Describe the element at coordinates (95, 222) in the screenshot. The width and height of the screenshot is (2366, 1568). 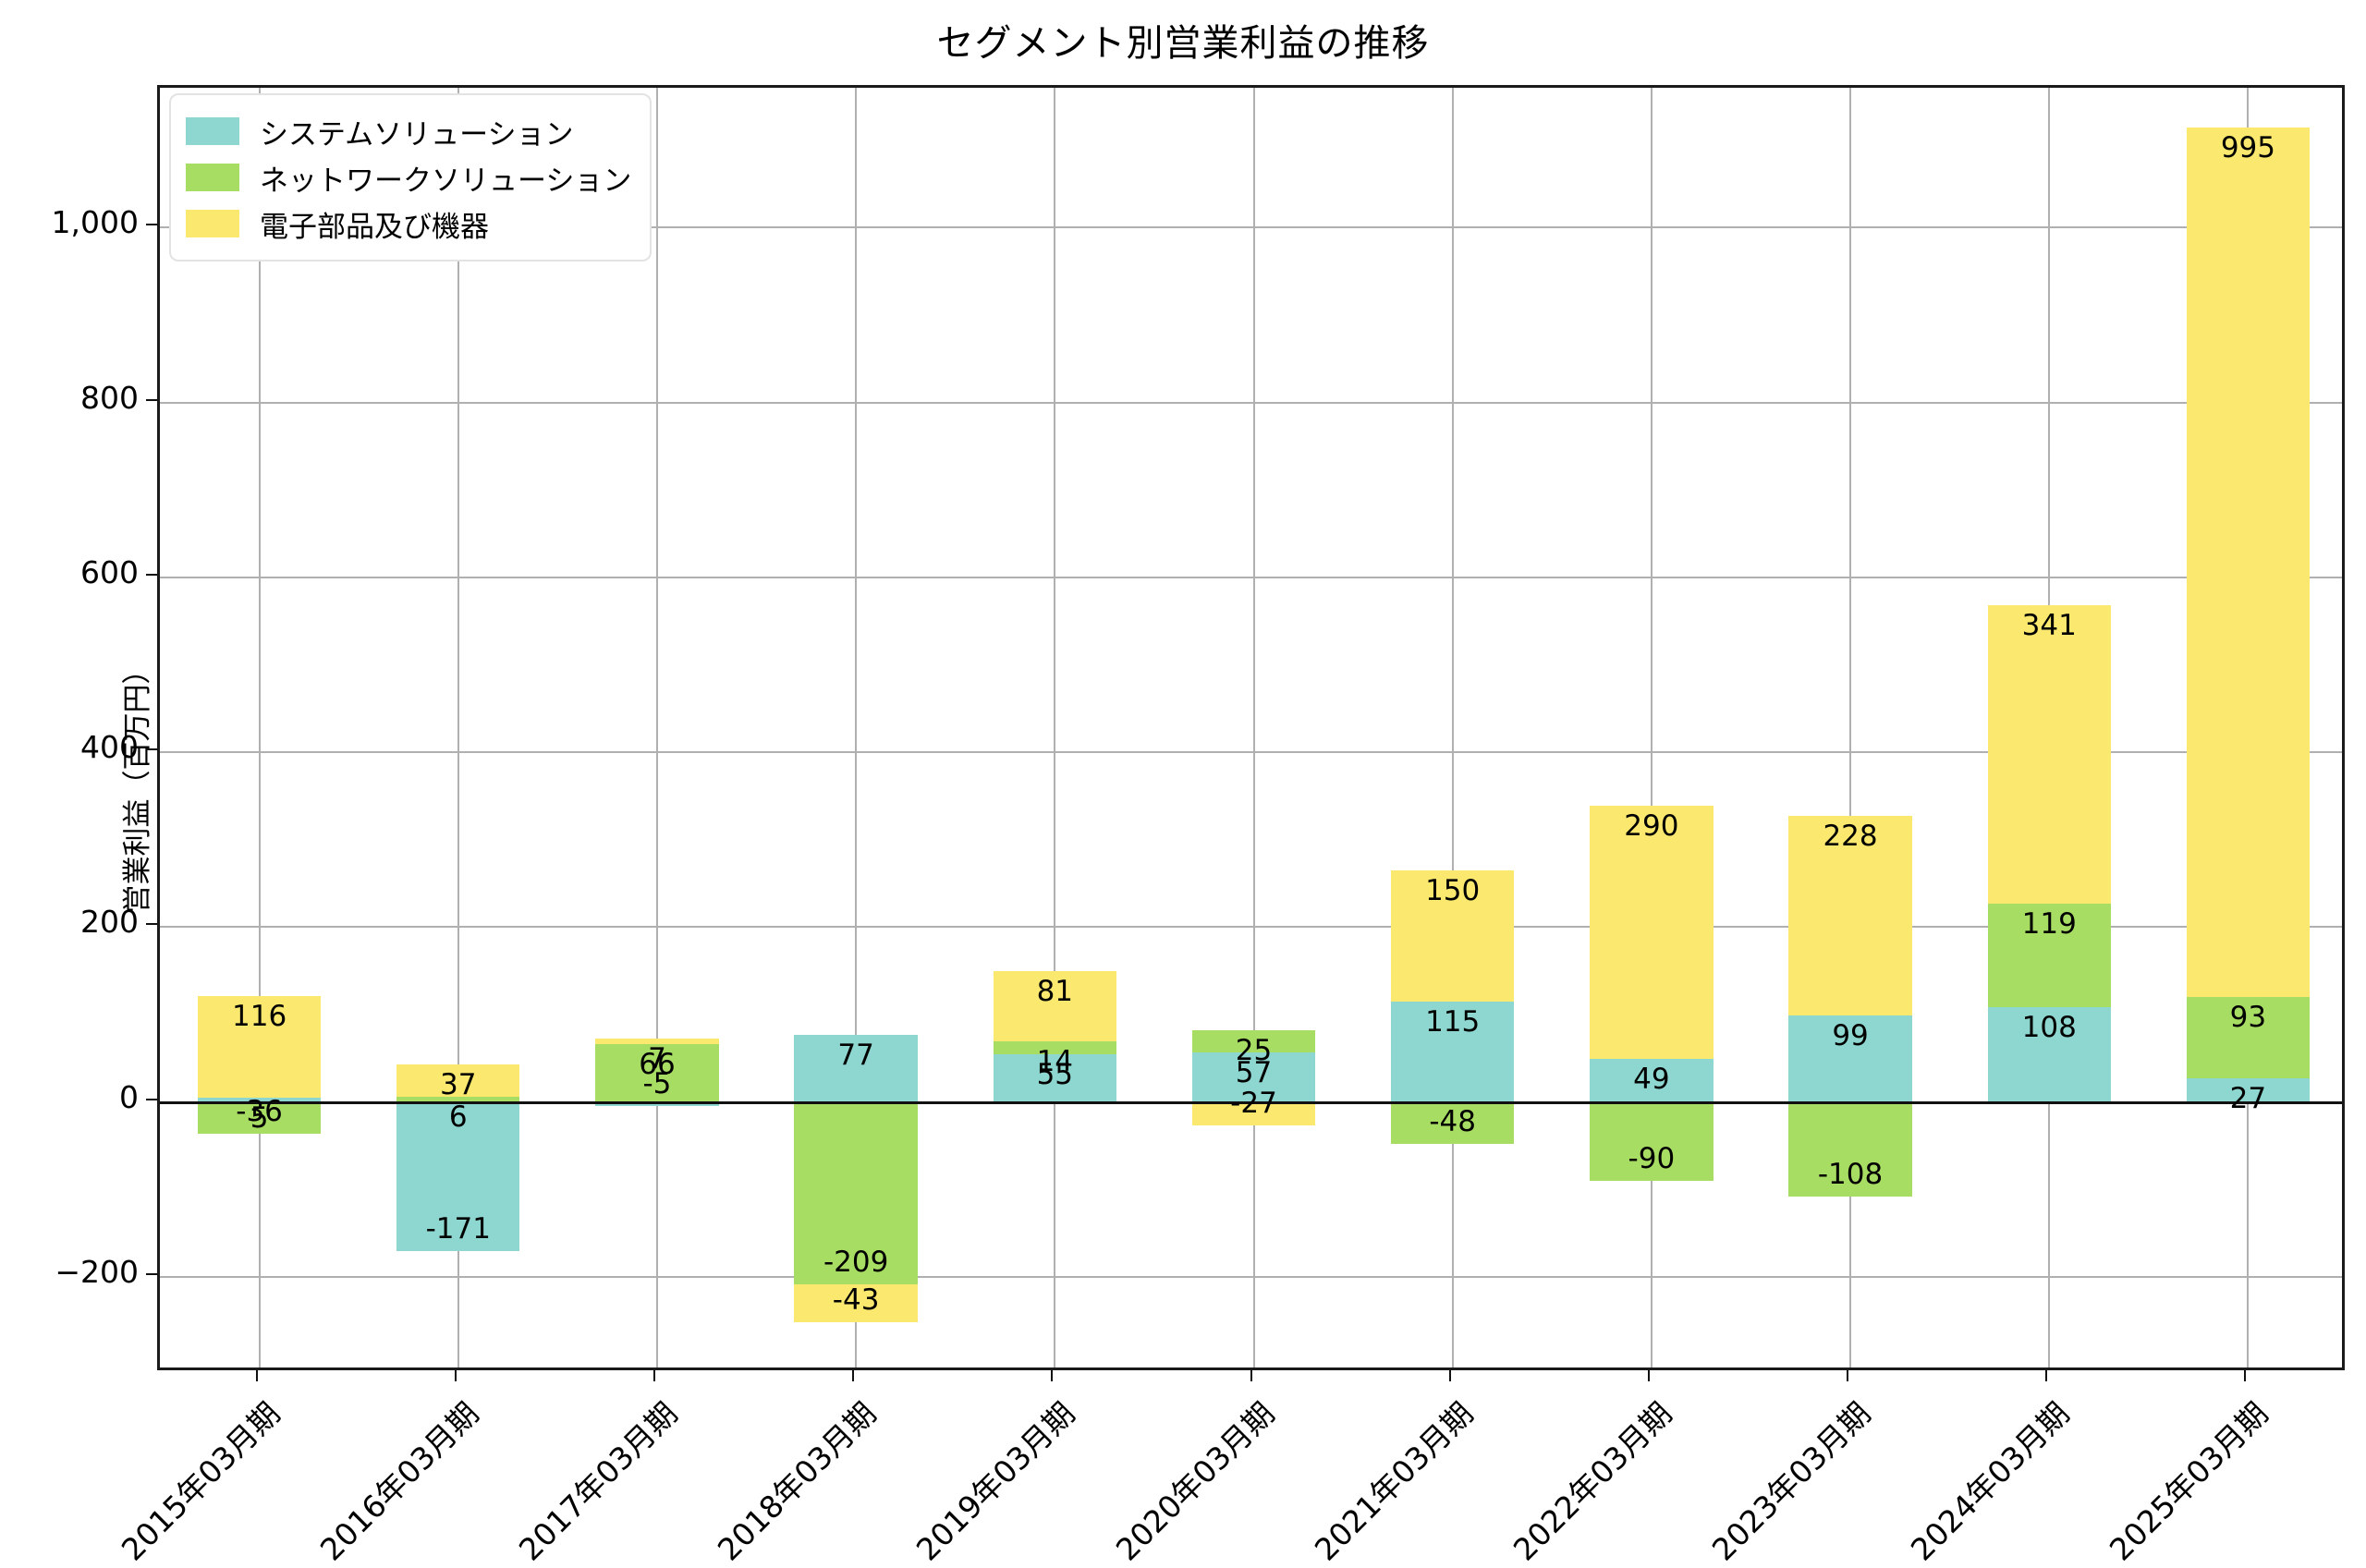
I see `y-tick-label: 1,000` at that location.